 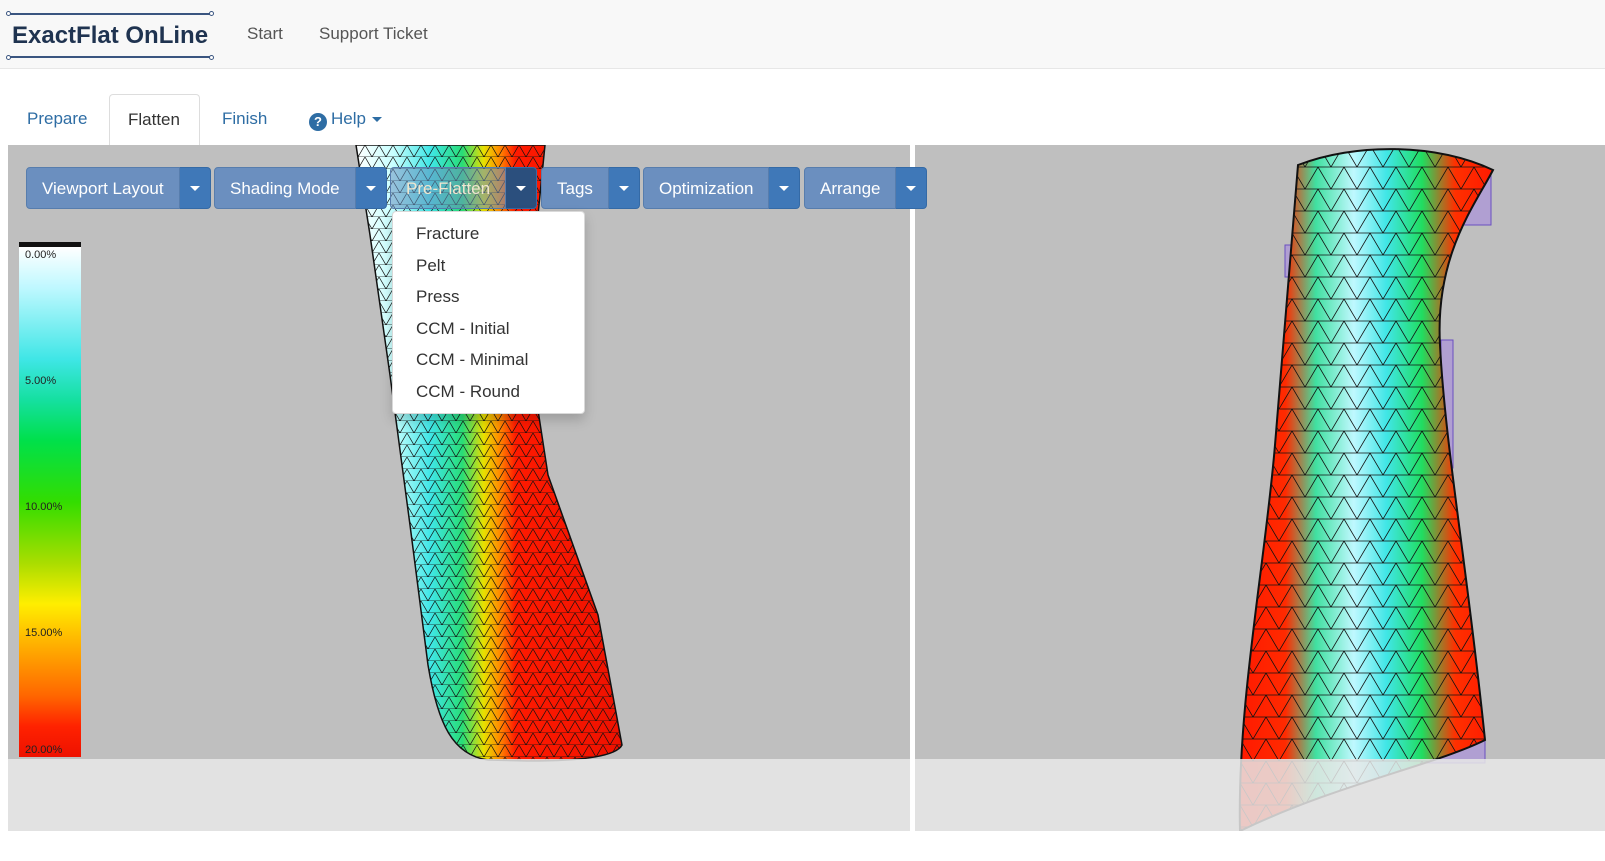 What do you see at coordinates (706, 188) in the screenshot?
I see `optimization-button: Optimization` at bounding box center [706, 188].